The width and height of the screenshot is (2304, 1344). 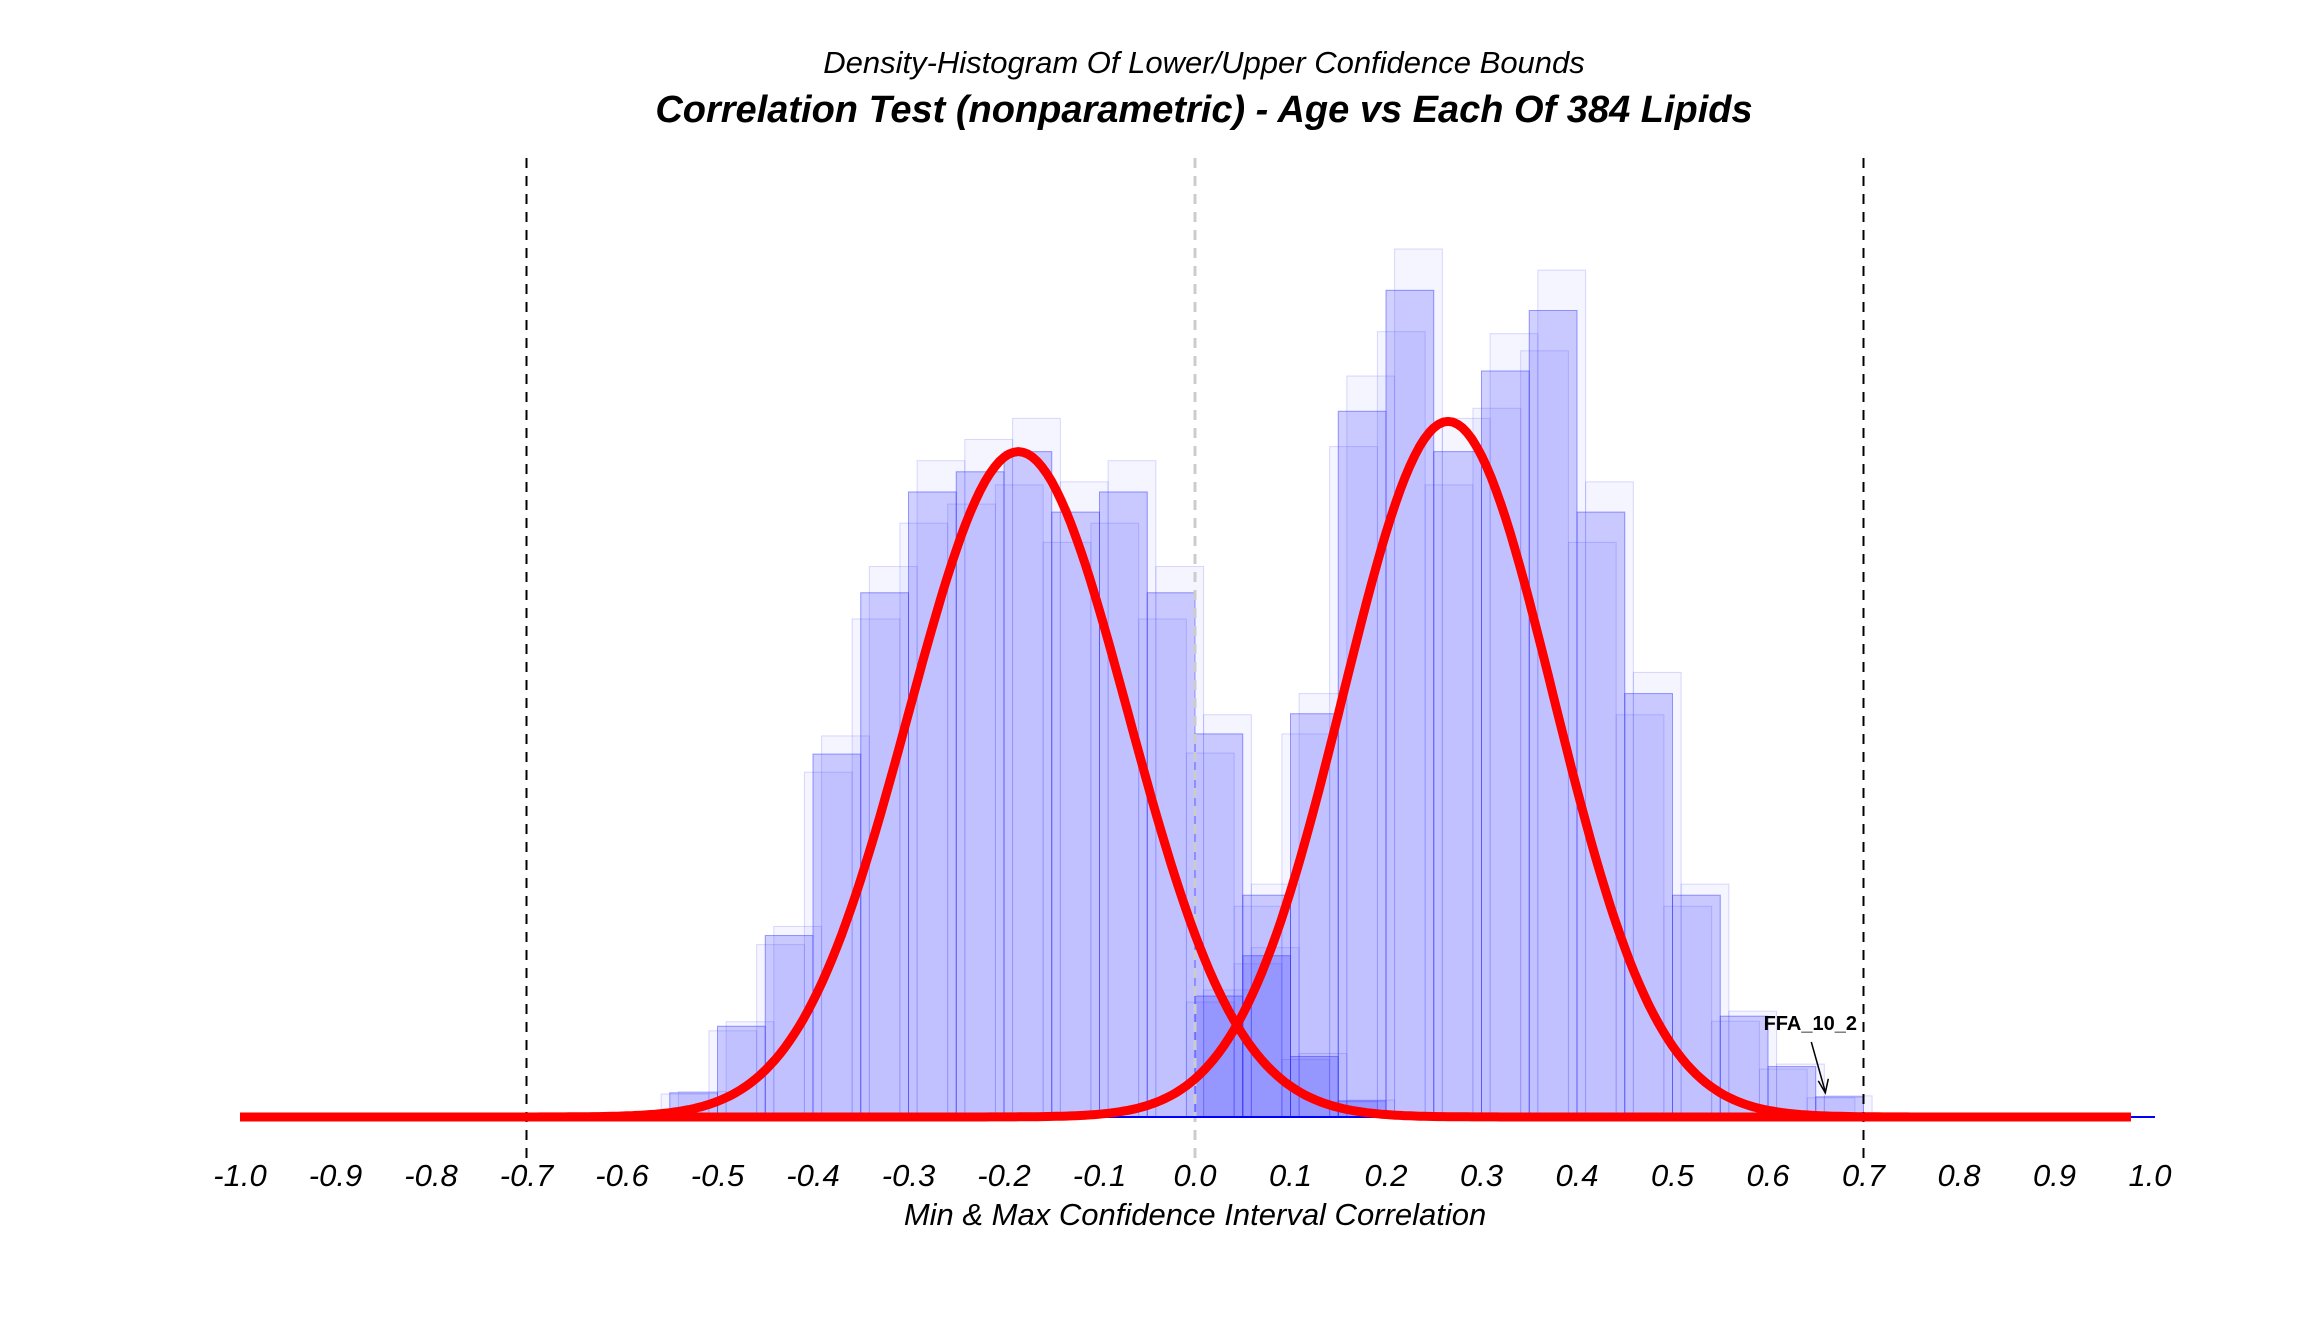 What do you see at coordinates (1099, 1175) in the screenshot?
I see `x-tick-label: -0.1` at bounding box center [1099, 1175].